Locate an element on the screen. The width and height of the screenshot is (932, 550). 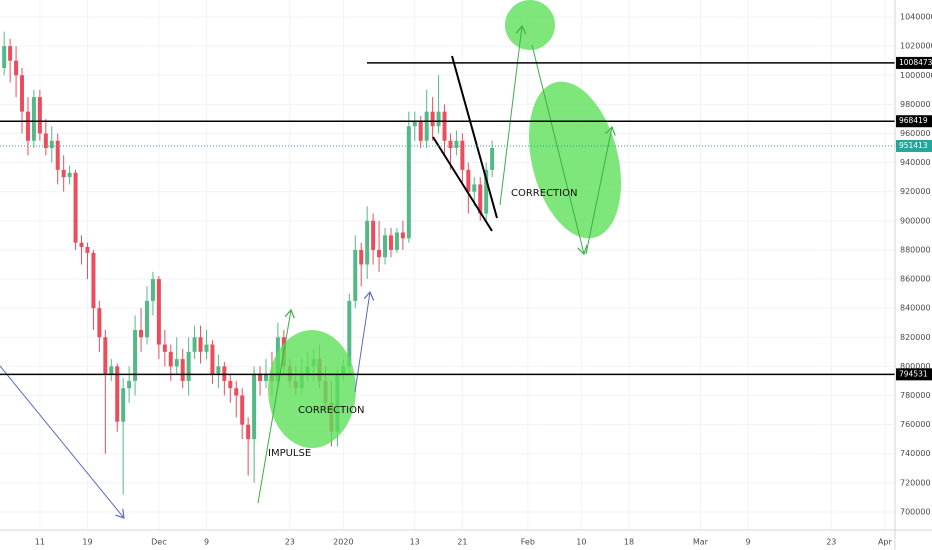
y-tick-label: 1020000 is located at coordinates (916, 46).